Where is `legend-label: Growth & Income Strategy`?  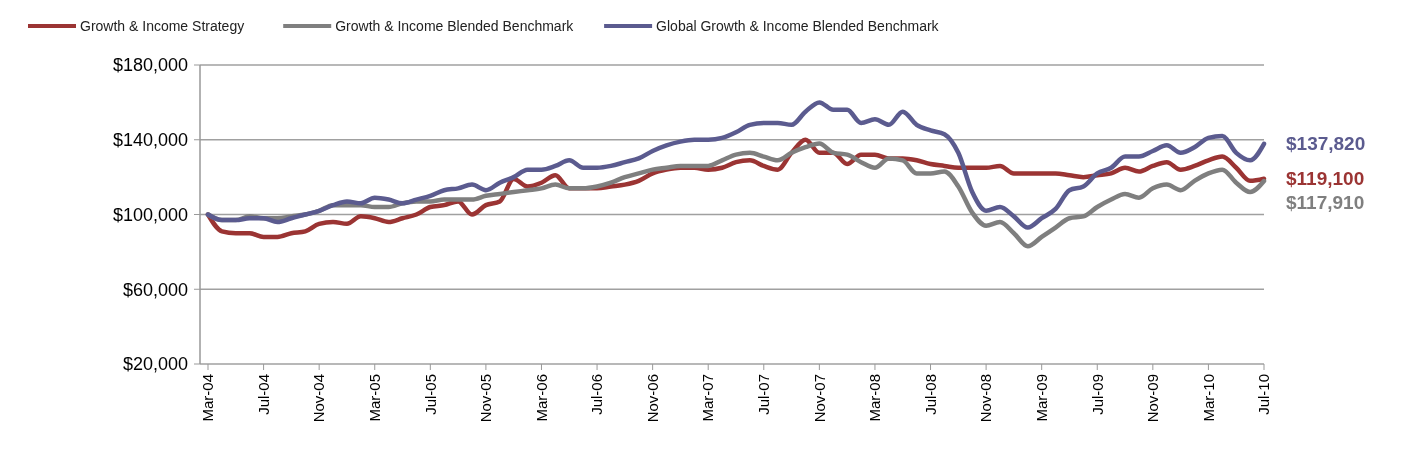
legend-label: Growth & Income Strategy is located at coordinates (162, 26).